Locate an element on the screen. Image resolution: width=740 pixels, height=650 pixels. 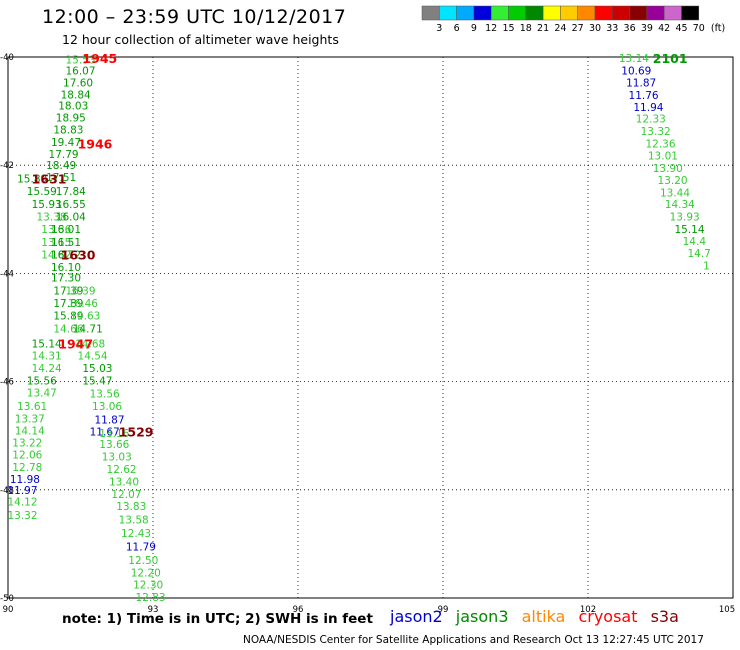
wave-height-point: 17.39 is located at coordinates (68, 292).